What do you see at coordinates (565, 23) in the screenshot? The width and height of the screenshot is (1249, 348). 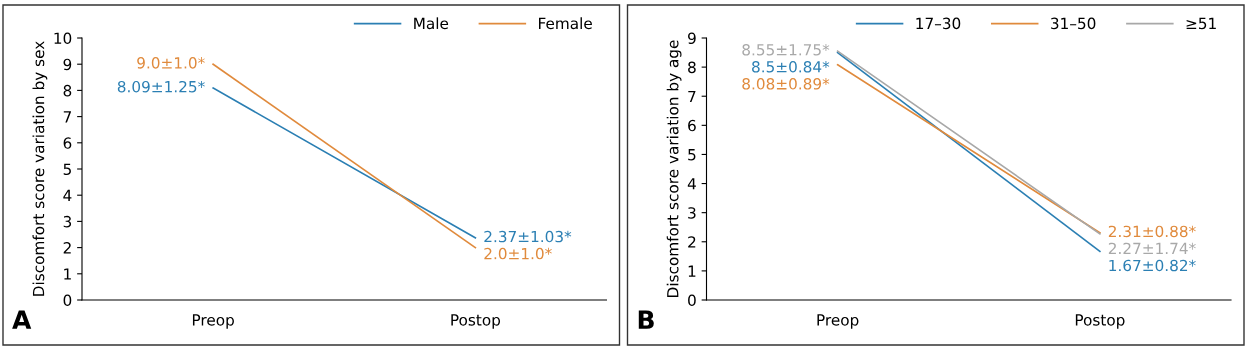 I see `legend-label: Female` at bounding box center [565, 23].